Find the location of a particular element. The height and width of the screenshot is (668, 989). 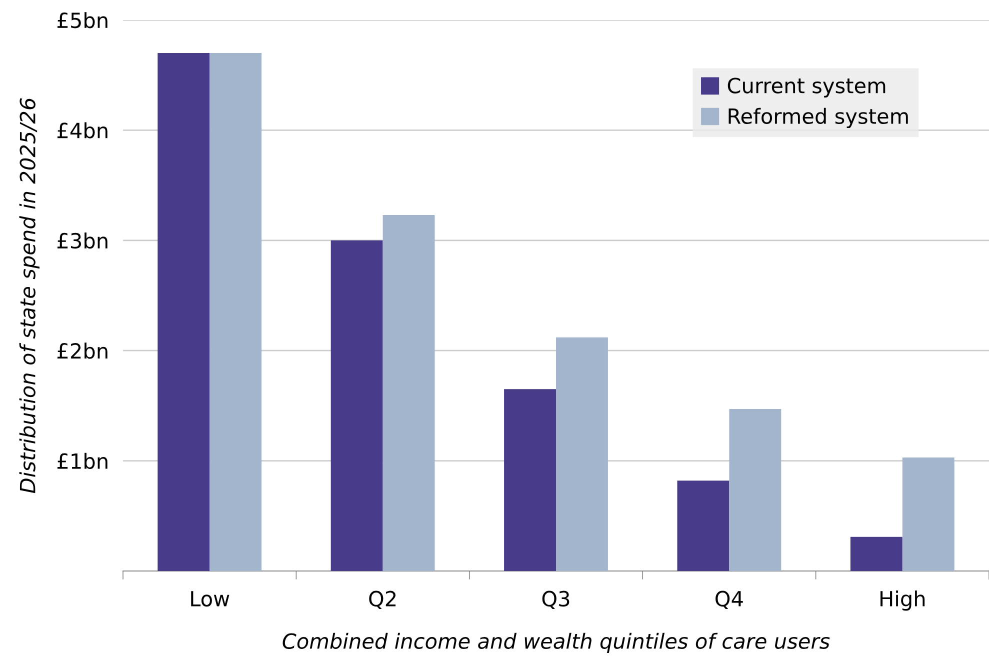

y-axis-title: Distribution of state spend in 2025/26 is located at coordinates (29, 296).